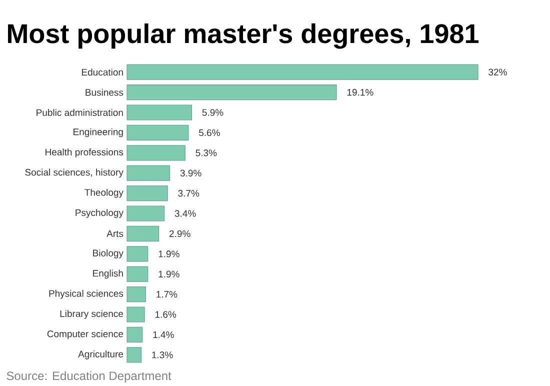 The width and height of the screenshot is (550, 386). What do you see at coordinates (206, 153) in the screenshot?
I see `data-label: 5.3%` at bounding box center [206, 153].